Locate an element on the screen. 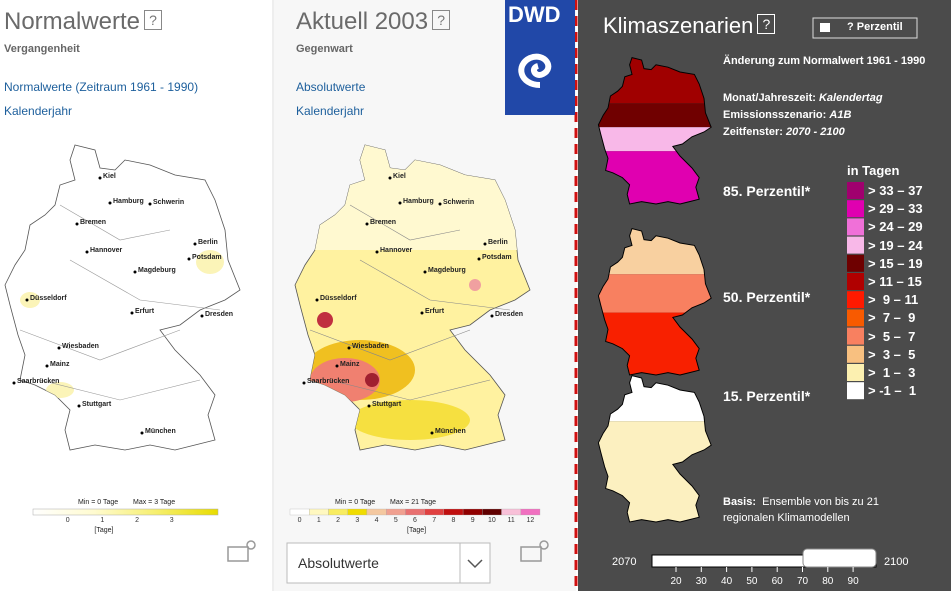 The height and width of the screenshot is (591, 951). basis-text: regionalen Klimamodellen is located at coordinates (786, 518).